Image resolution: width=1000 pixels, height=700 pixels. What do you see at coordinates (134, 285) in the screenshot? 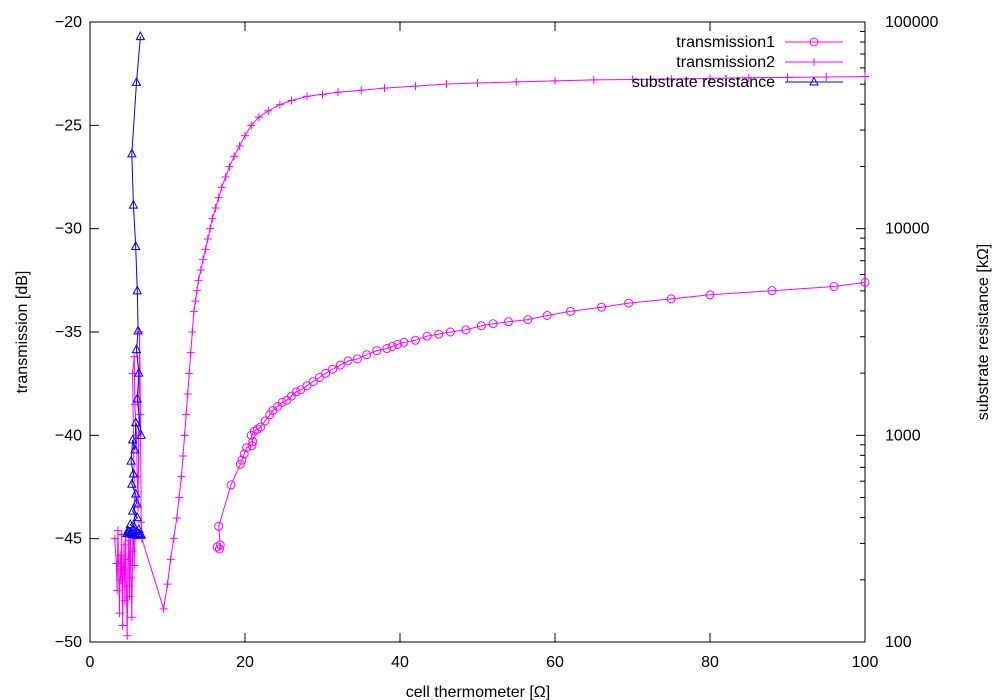
I see `series-substrate-resistance` at bounding box center [134, 285].